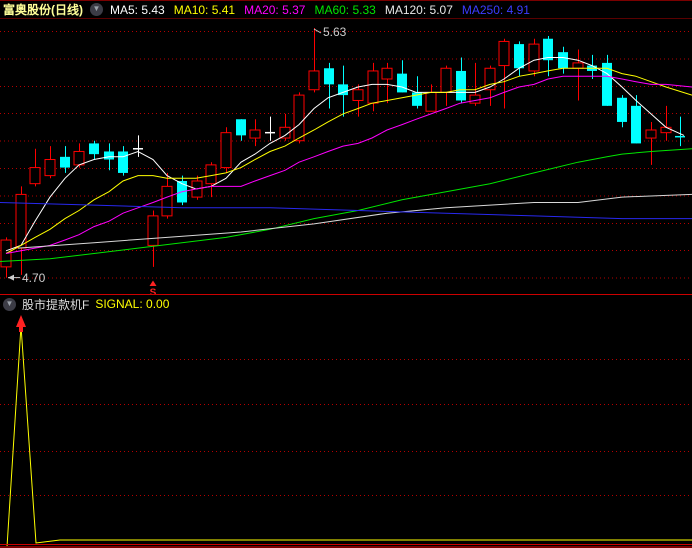 The height and width of the screenshot is (548, 692). I want to click on high-price-label: 5.63, so click(335, 32).